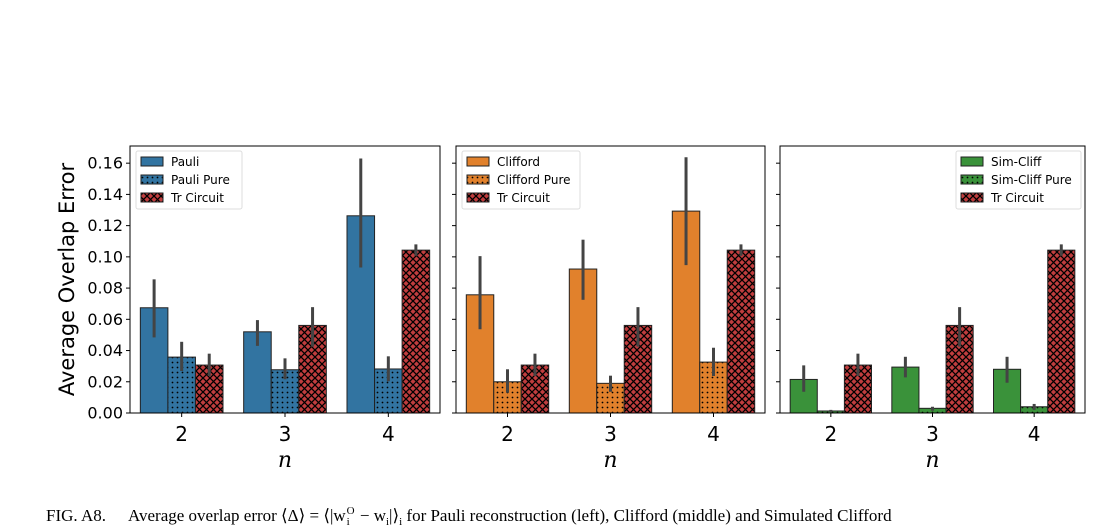  Describe the element at coordinates (370, 515) in the screenshot. I see `caption-text: − w` at that location.